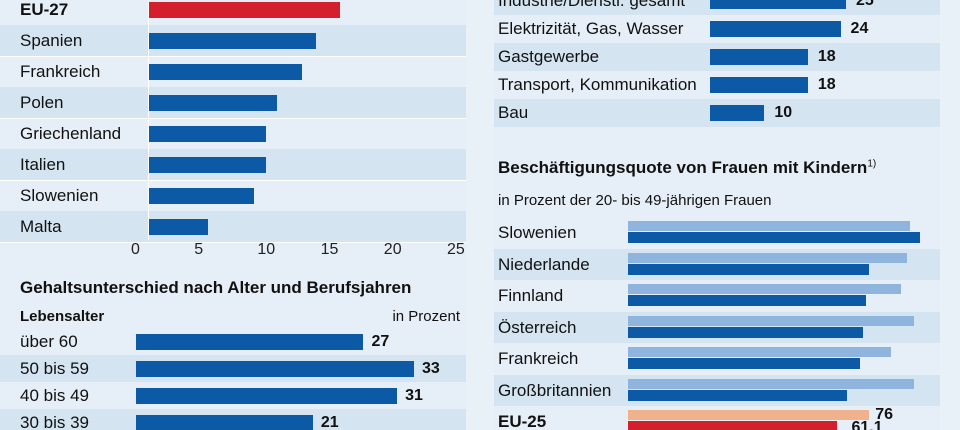 Image resolution: width=960 pixels, height=430 pixels. Describe the element at coordinates (44, 9) in the screenshot. I see `country-label: EU-27` at that location.